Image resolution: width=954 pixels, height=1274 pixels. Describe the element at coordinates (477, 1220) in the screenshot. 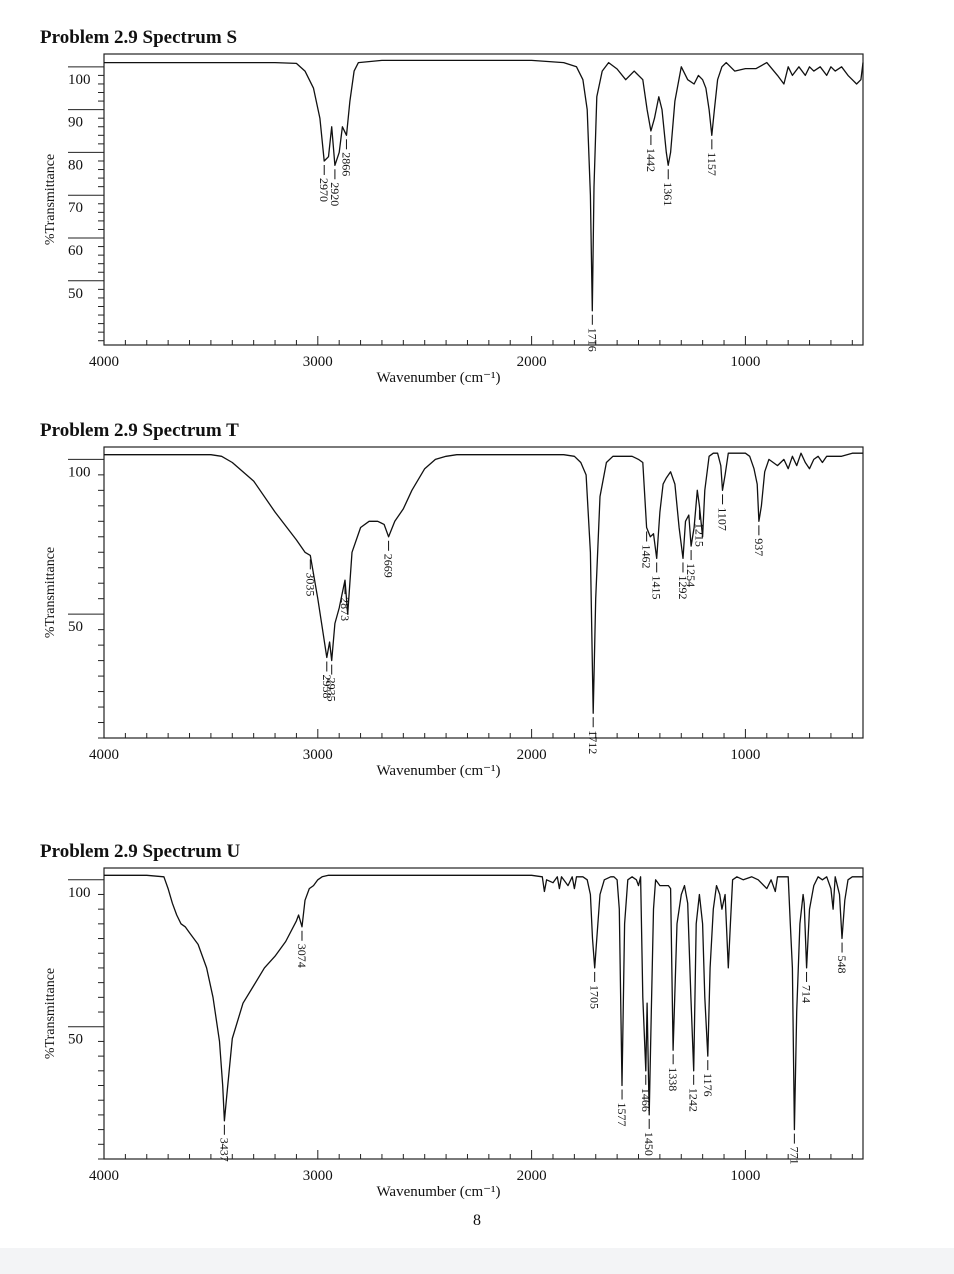

I see `page-number: 8` at that location.